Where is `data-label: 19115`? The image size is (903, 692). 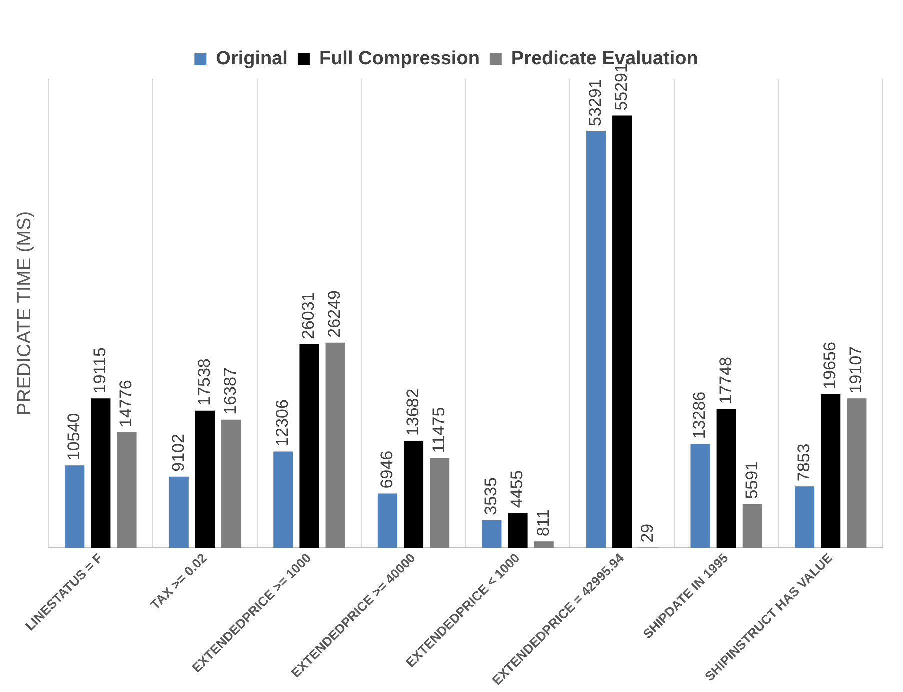
data-label: 19115 is located at coordinates (100, 371).